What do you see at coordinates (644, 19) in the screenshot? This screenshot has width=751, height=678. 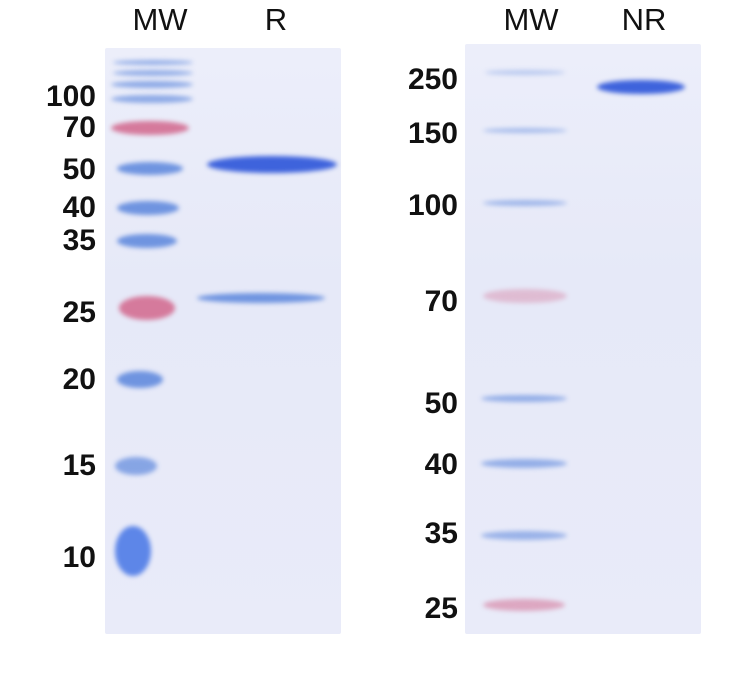 I see `lane-label-nonreduced: NR` at bounding box center [644, 19].